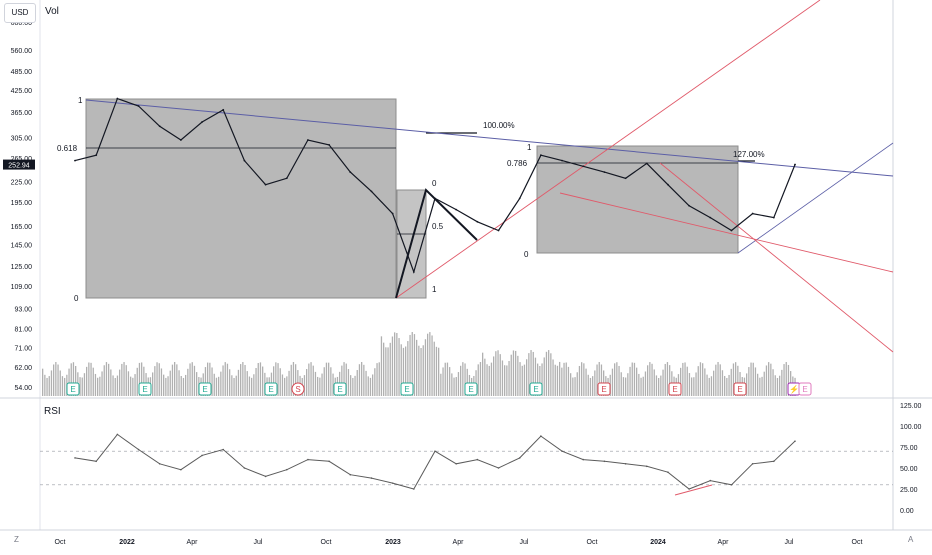 The height and width of the screenshot is (555, 932). I want to click on time-tick-label: Jul, so click(258, 542).